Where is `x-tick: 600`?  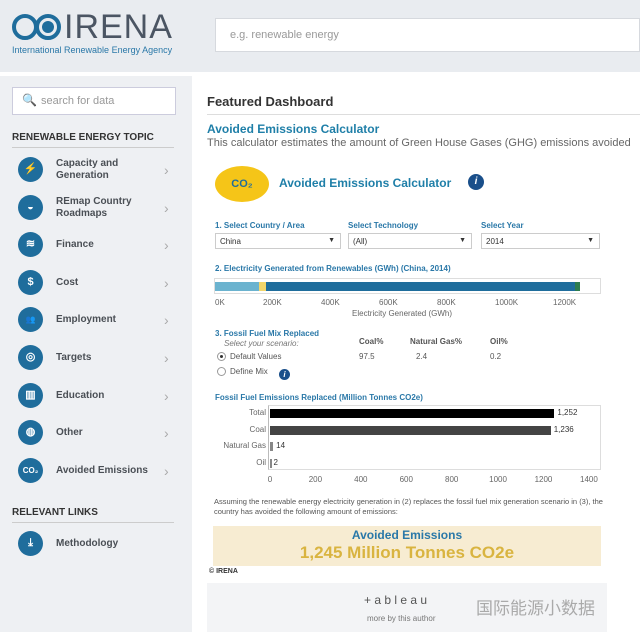
x-tick: 600 is located at coordinates (406, 479).